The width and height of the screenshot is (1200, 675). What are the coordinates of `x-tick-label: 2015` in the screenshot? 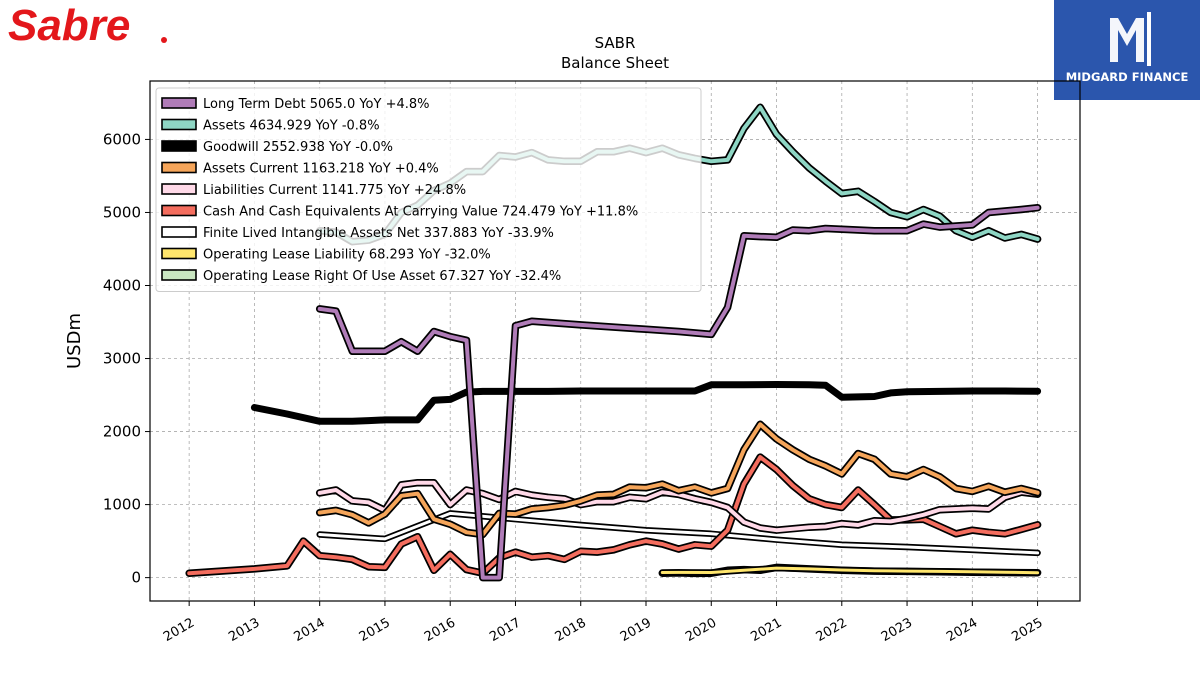 It's located at (375, 630).